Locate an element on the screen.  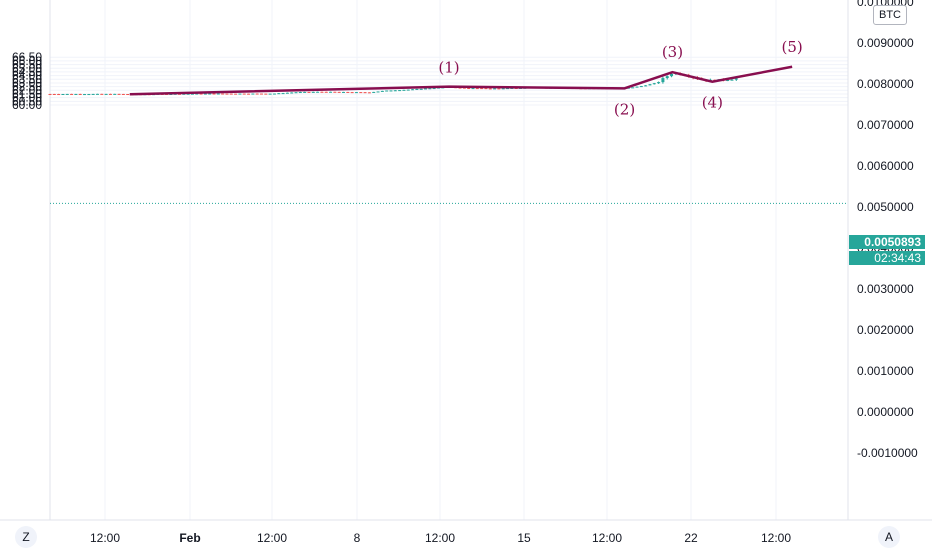
time-axis: 12:00 Feb 12:00 8 12:00 15 12:00 22 12:00 is located at coordinates (440, 538).